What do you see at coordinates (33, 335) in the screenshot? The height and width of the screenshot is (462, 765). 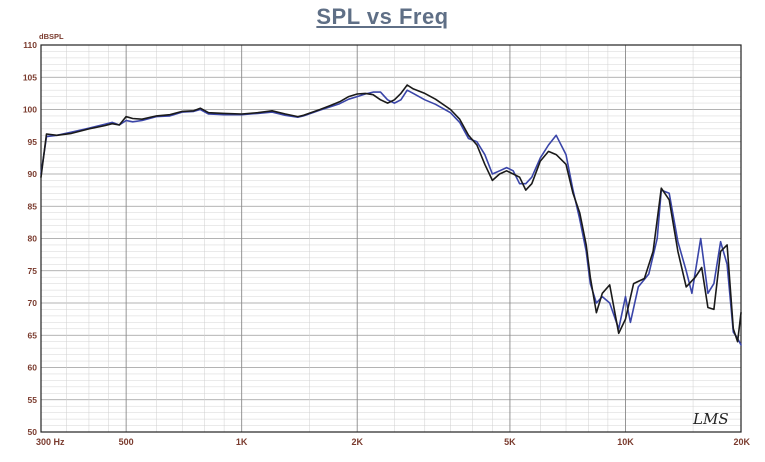 I see `y-tick-label: 65` at bounding box center [33, 335].